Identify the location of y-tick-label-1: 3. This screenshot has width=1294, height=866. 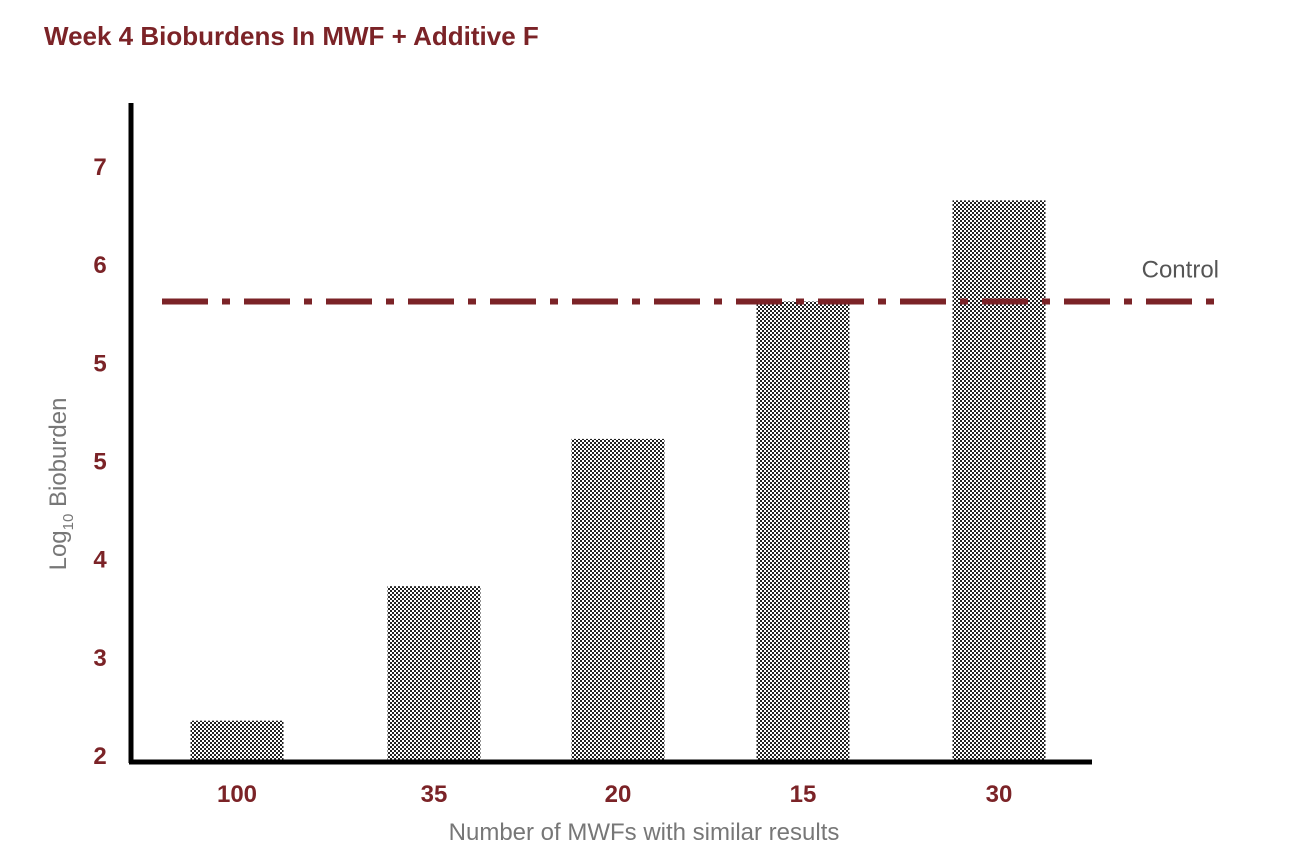
(99, 658).